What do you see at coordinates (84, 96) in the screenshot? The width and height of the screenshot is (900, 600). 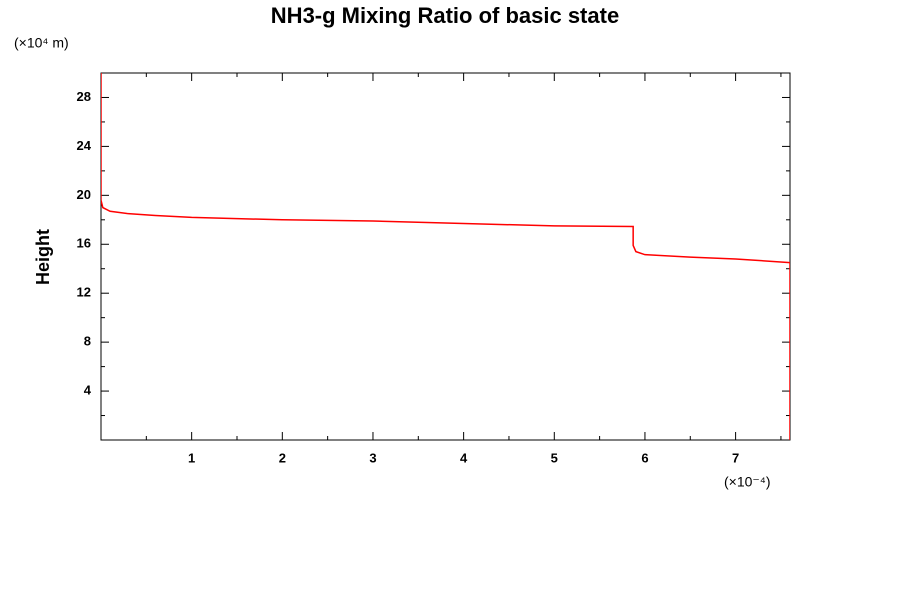 I see `y-tick-label: 28` at bounding box center [84, 96].